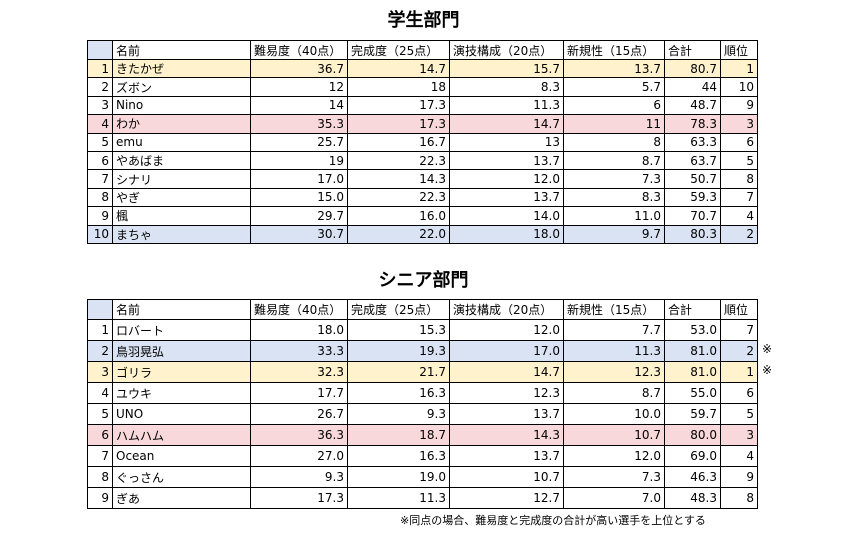 The image size is (847, 551). What do you see at coordinates (181, 393) in the screenshot?
I see `cell: ユウキ` at bounding box center [181, 393].